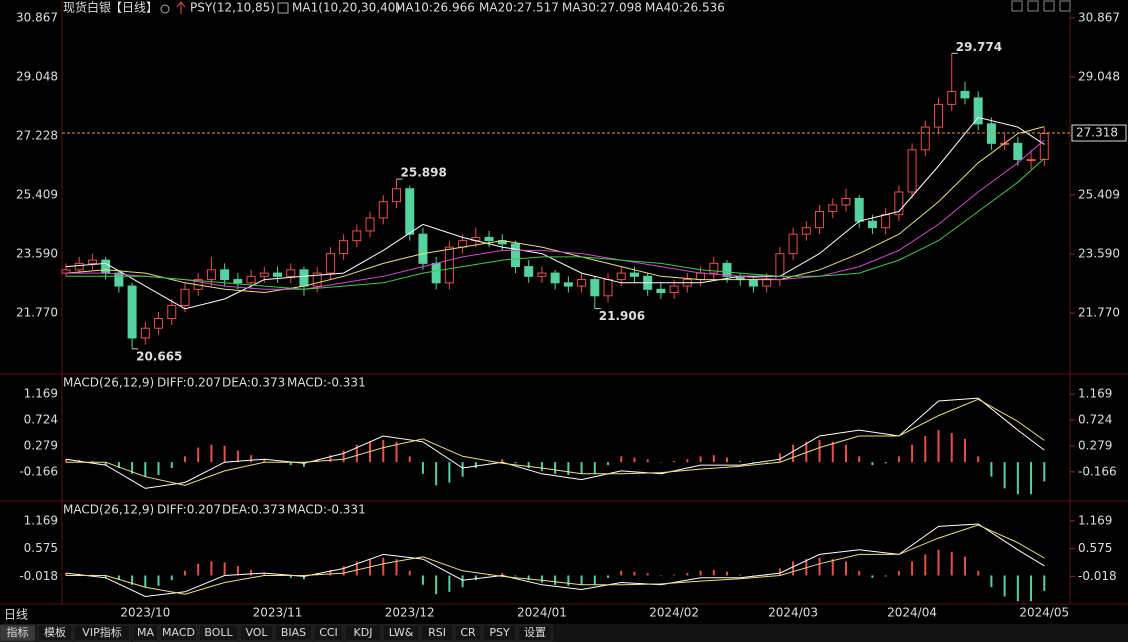 The height and width of the screenshot is (642, 1128). I want to click on toolbar-tab: 模板, so click(55, 633).